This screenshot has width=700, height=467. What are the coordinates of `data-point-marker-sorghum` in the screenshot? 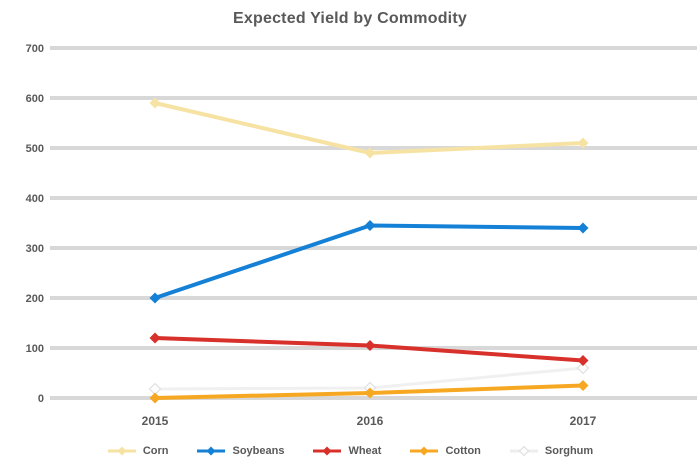 It's located at (583, 368).